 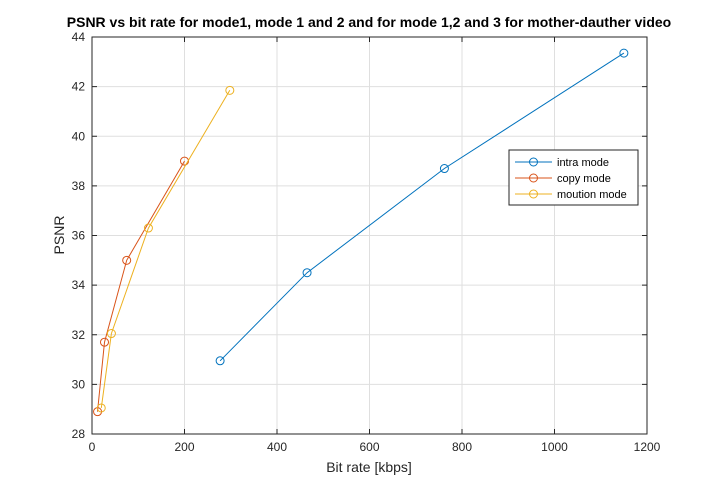 What do you see at coordinates (584, 179) in the screenshot?
I see `legend-label: copy mode` at bounding box center [584, 179].